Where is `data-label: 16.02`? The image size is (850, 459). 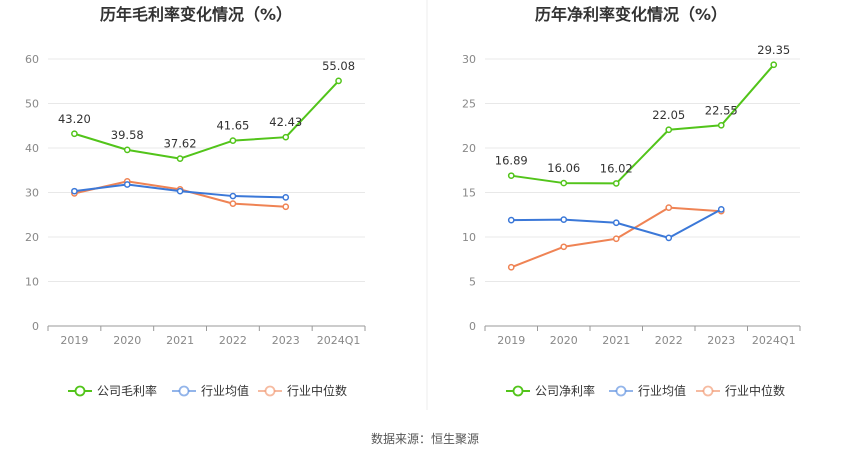
data-label: 16.02 is located at coordinates (616, 168).